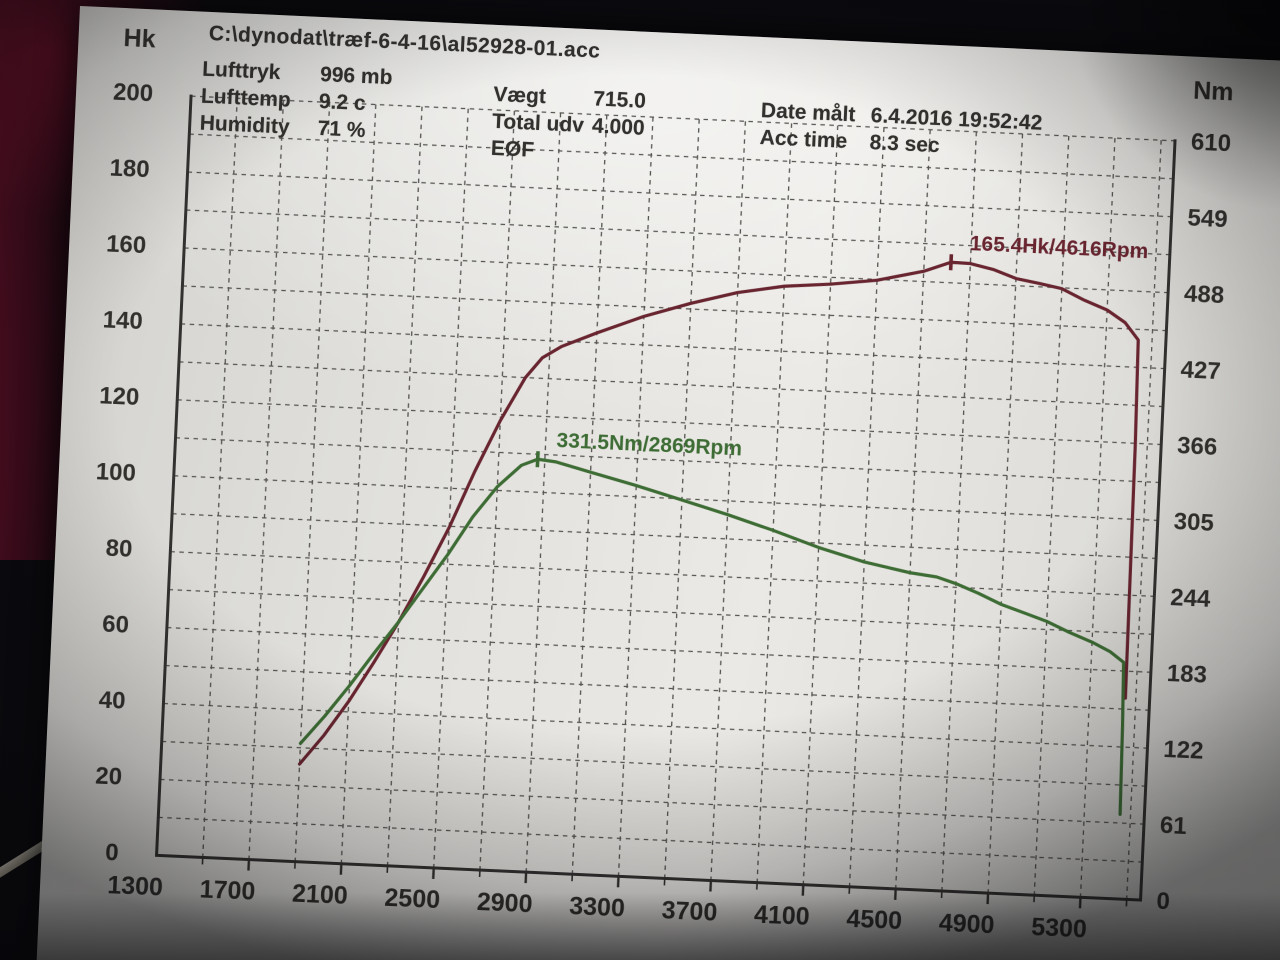 The image size is (1280, 960). Describe the element at coordinates (512, 149) in the screenshot. I see `info-label: EØF` at that location.